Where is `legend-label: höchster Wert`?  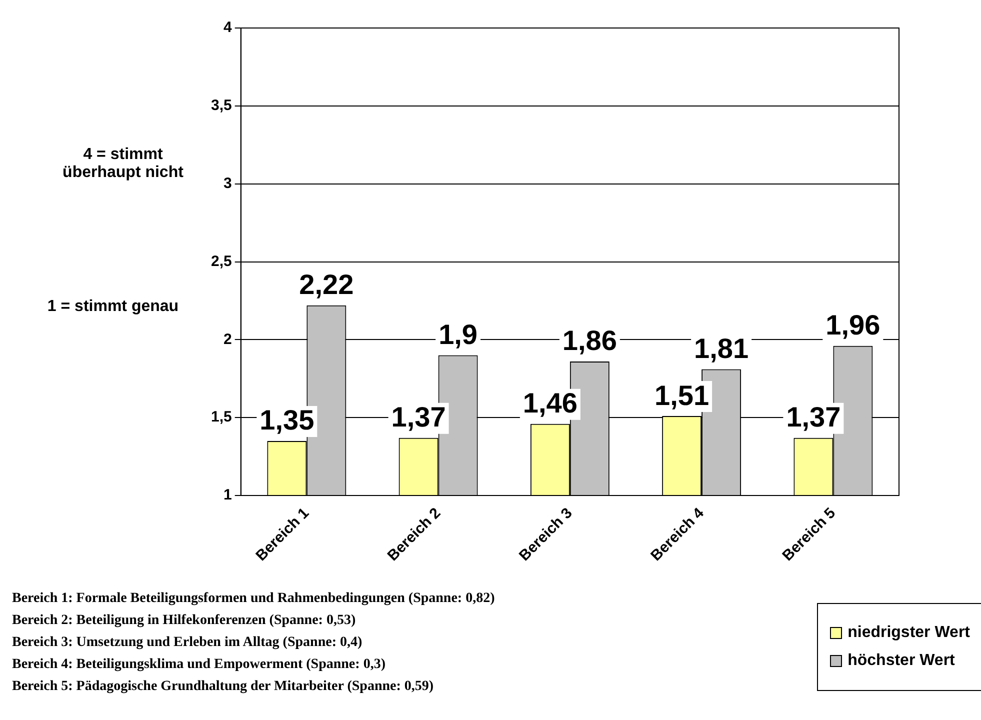 legend-label: höchster Wert is located at coordinates (901, 661).